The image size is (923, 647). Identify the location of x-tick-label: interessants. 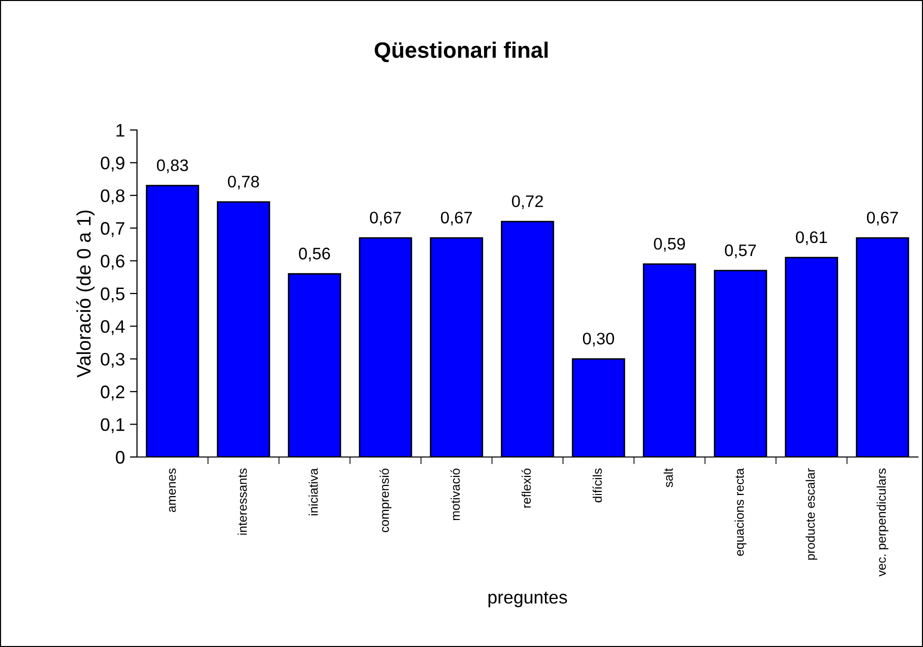
(242, 501).